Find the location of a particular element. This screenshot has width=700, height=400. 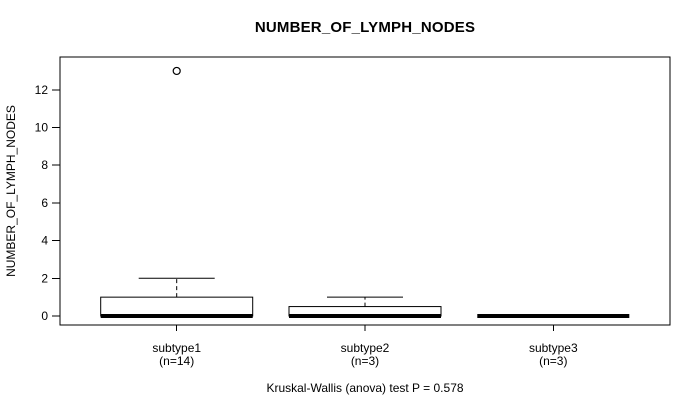

y-tick-label: 12 is located at coordinates (42, 90).